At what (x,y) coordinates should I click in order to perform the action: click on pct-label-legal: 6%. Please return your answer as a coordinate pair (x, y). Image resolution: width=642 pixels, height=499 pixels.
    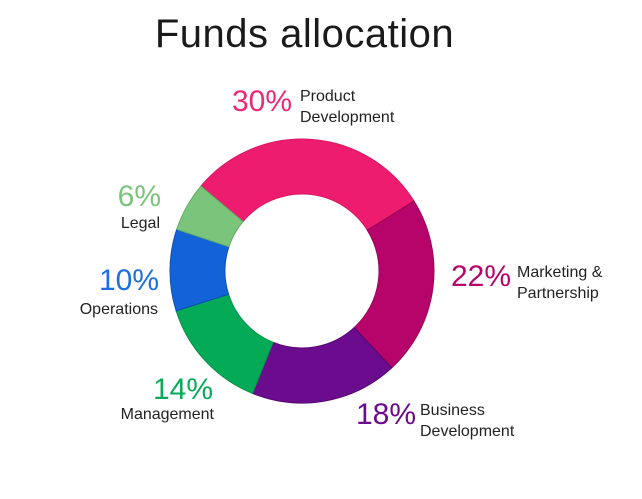
    Looking at the image, I should click on (139, 196).